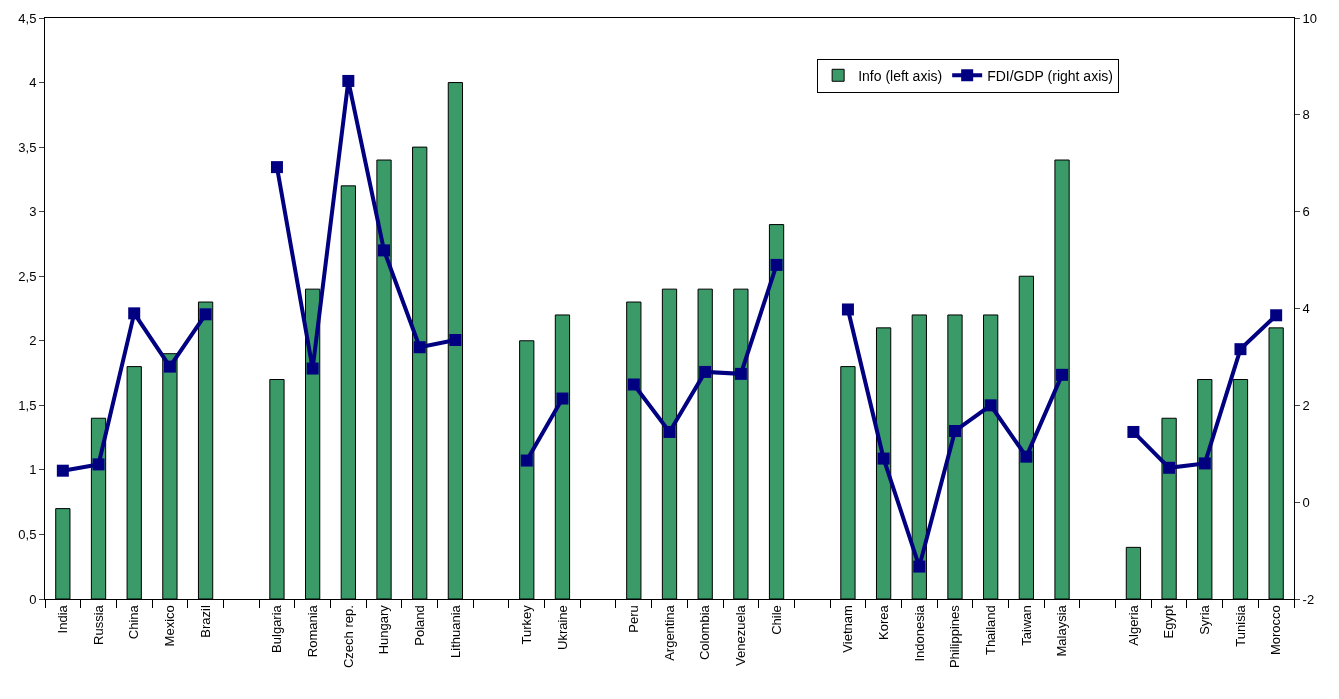  What do you see at coordinates (526, 624) in the screenshot?
I see `x-tick-label: Turkey` at bounding box center [526, 624].